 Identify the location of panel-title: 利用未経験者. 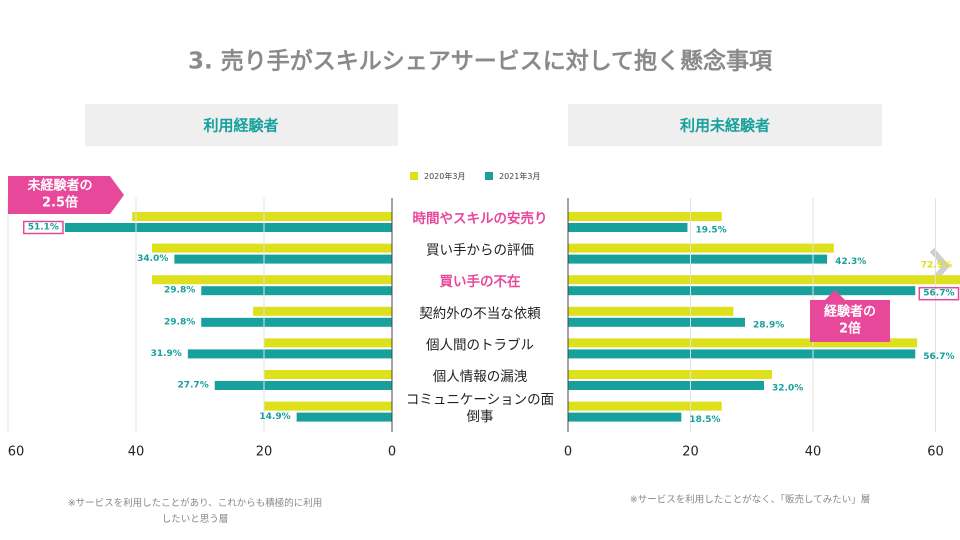
(725, 126).